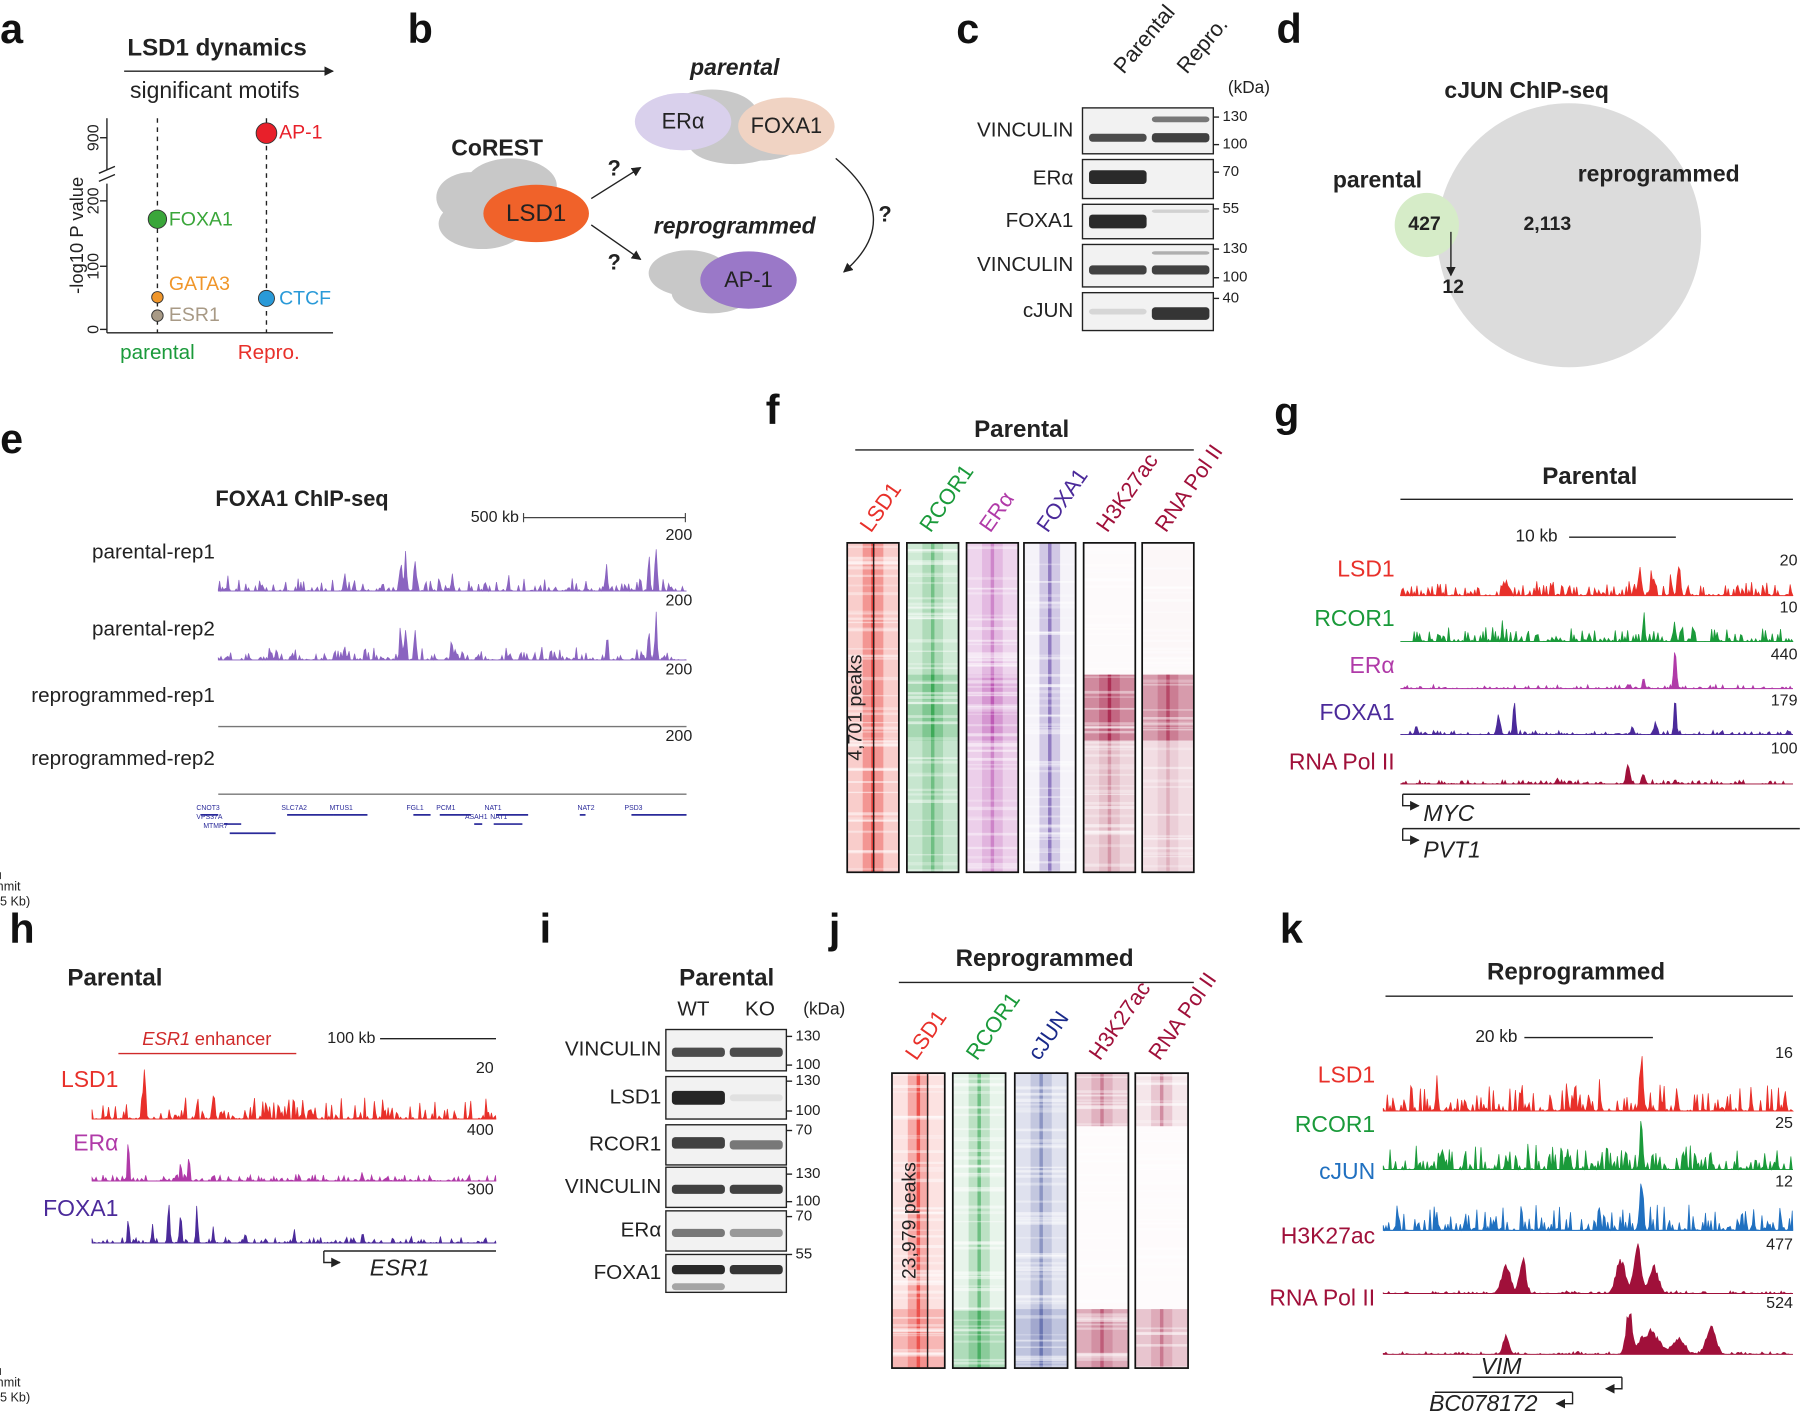 The height and width of the screenshot is (1414, 1800). I want to click on gene-label: VIM, so click(1502, 1366).